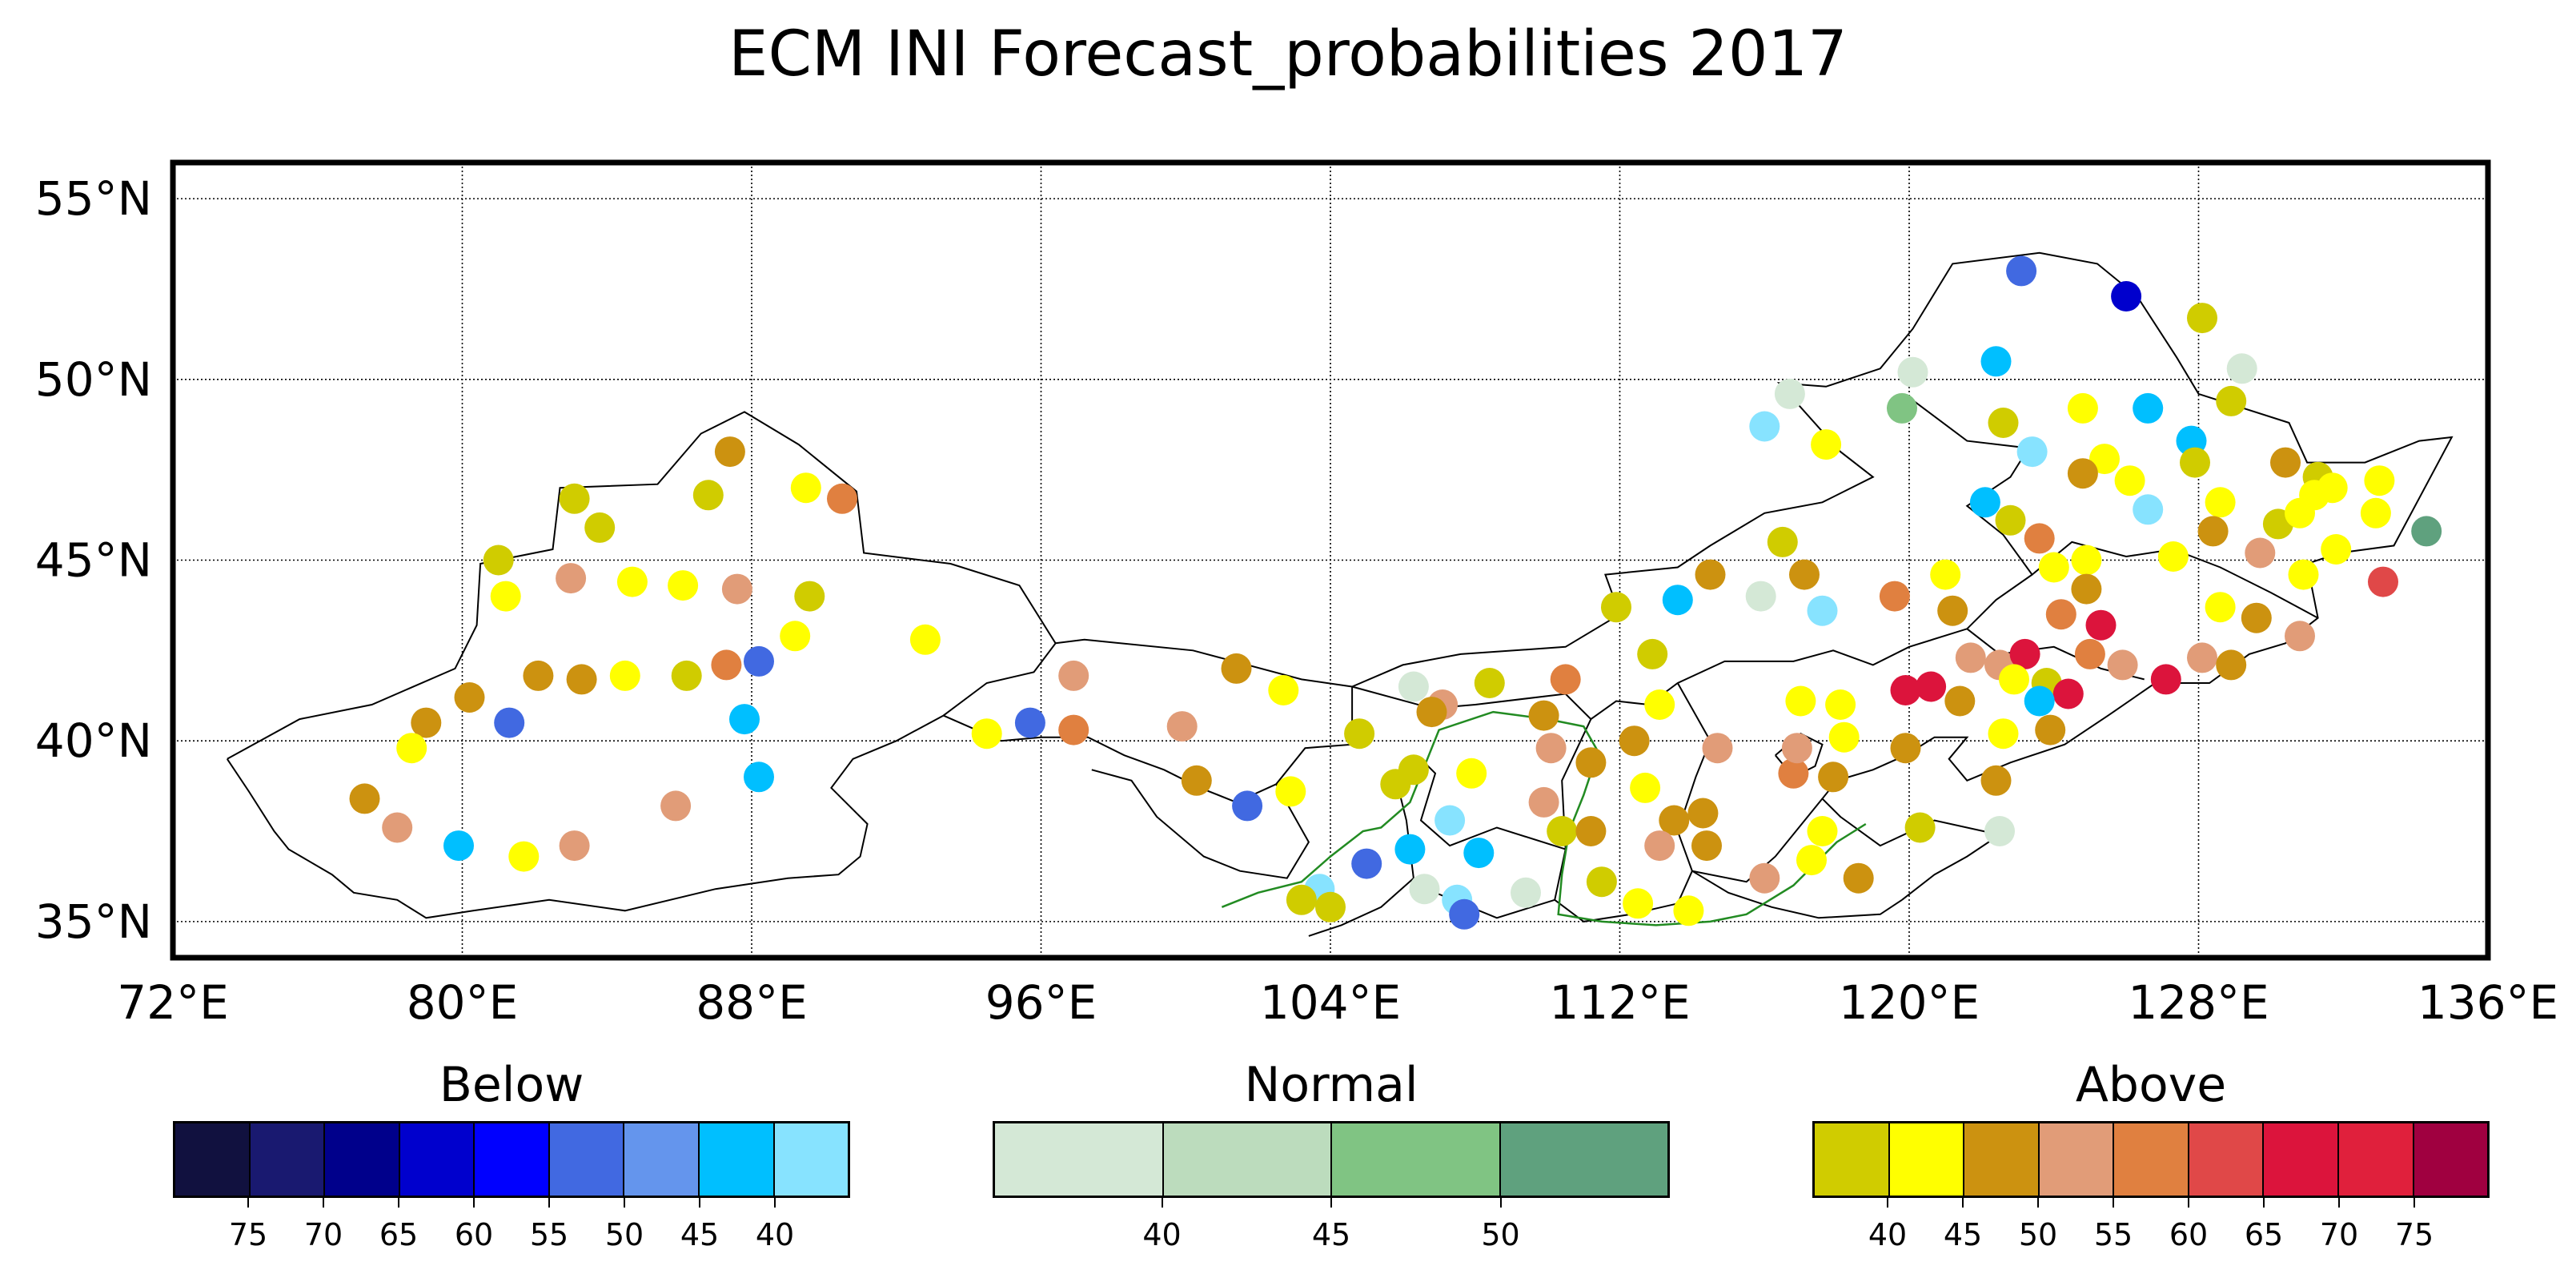  What do you see at coordinates (1544, 818) in the screenshot?
I see `yellow-river` at bounding box center [1544, 818].